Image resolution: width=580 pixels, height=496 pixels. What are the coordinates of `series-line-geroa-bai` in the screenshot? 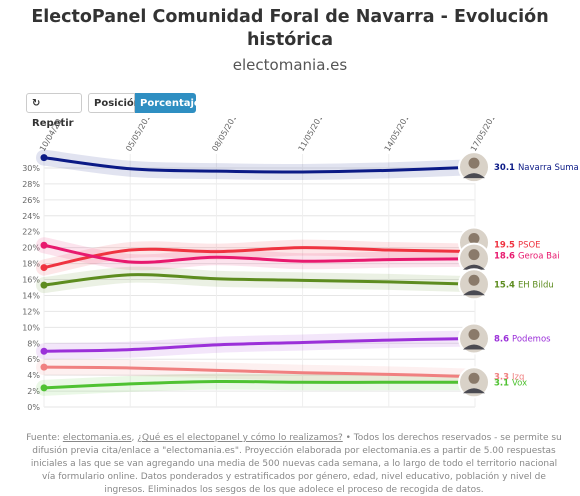 It's located at (259, 253).